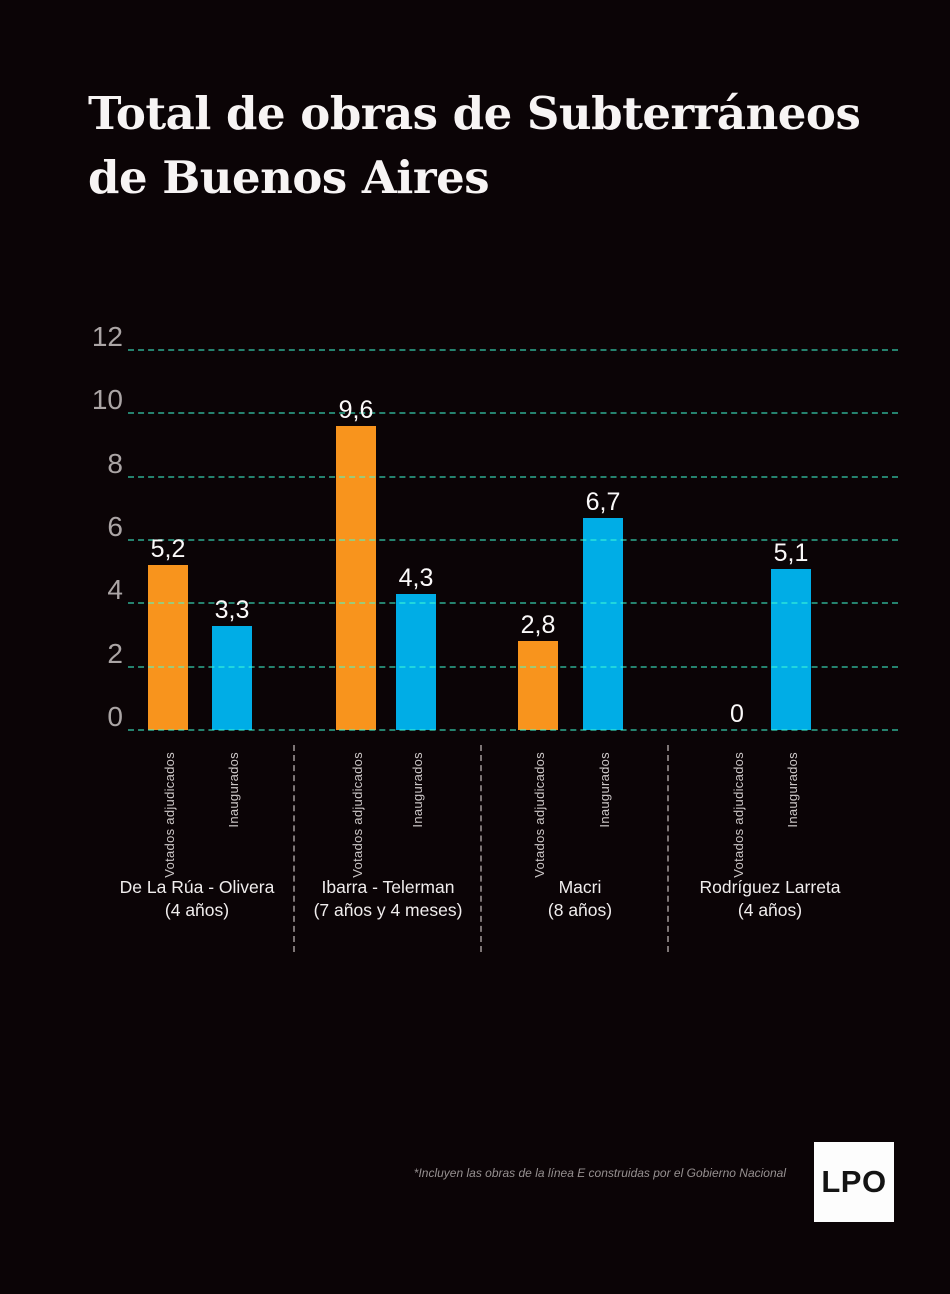 This screenshot has width=950, height=1294. I want to click on group-name: De La Rúa - Olivera, so click(197, 887).